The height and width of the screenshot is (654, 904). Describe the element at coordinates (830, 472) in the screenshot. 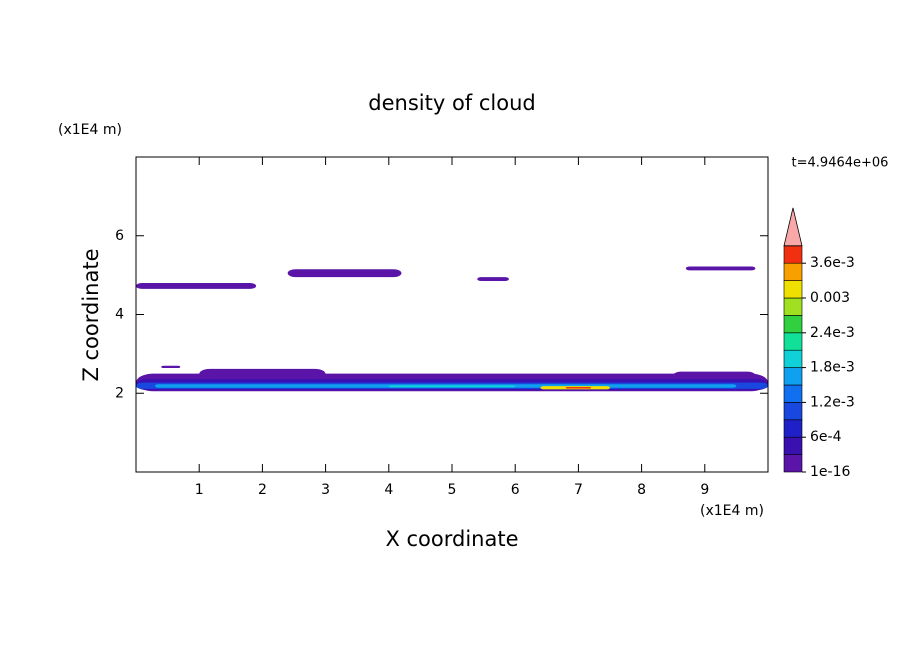

I see `colorbar-tick-label: 1e-16` at that location.